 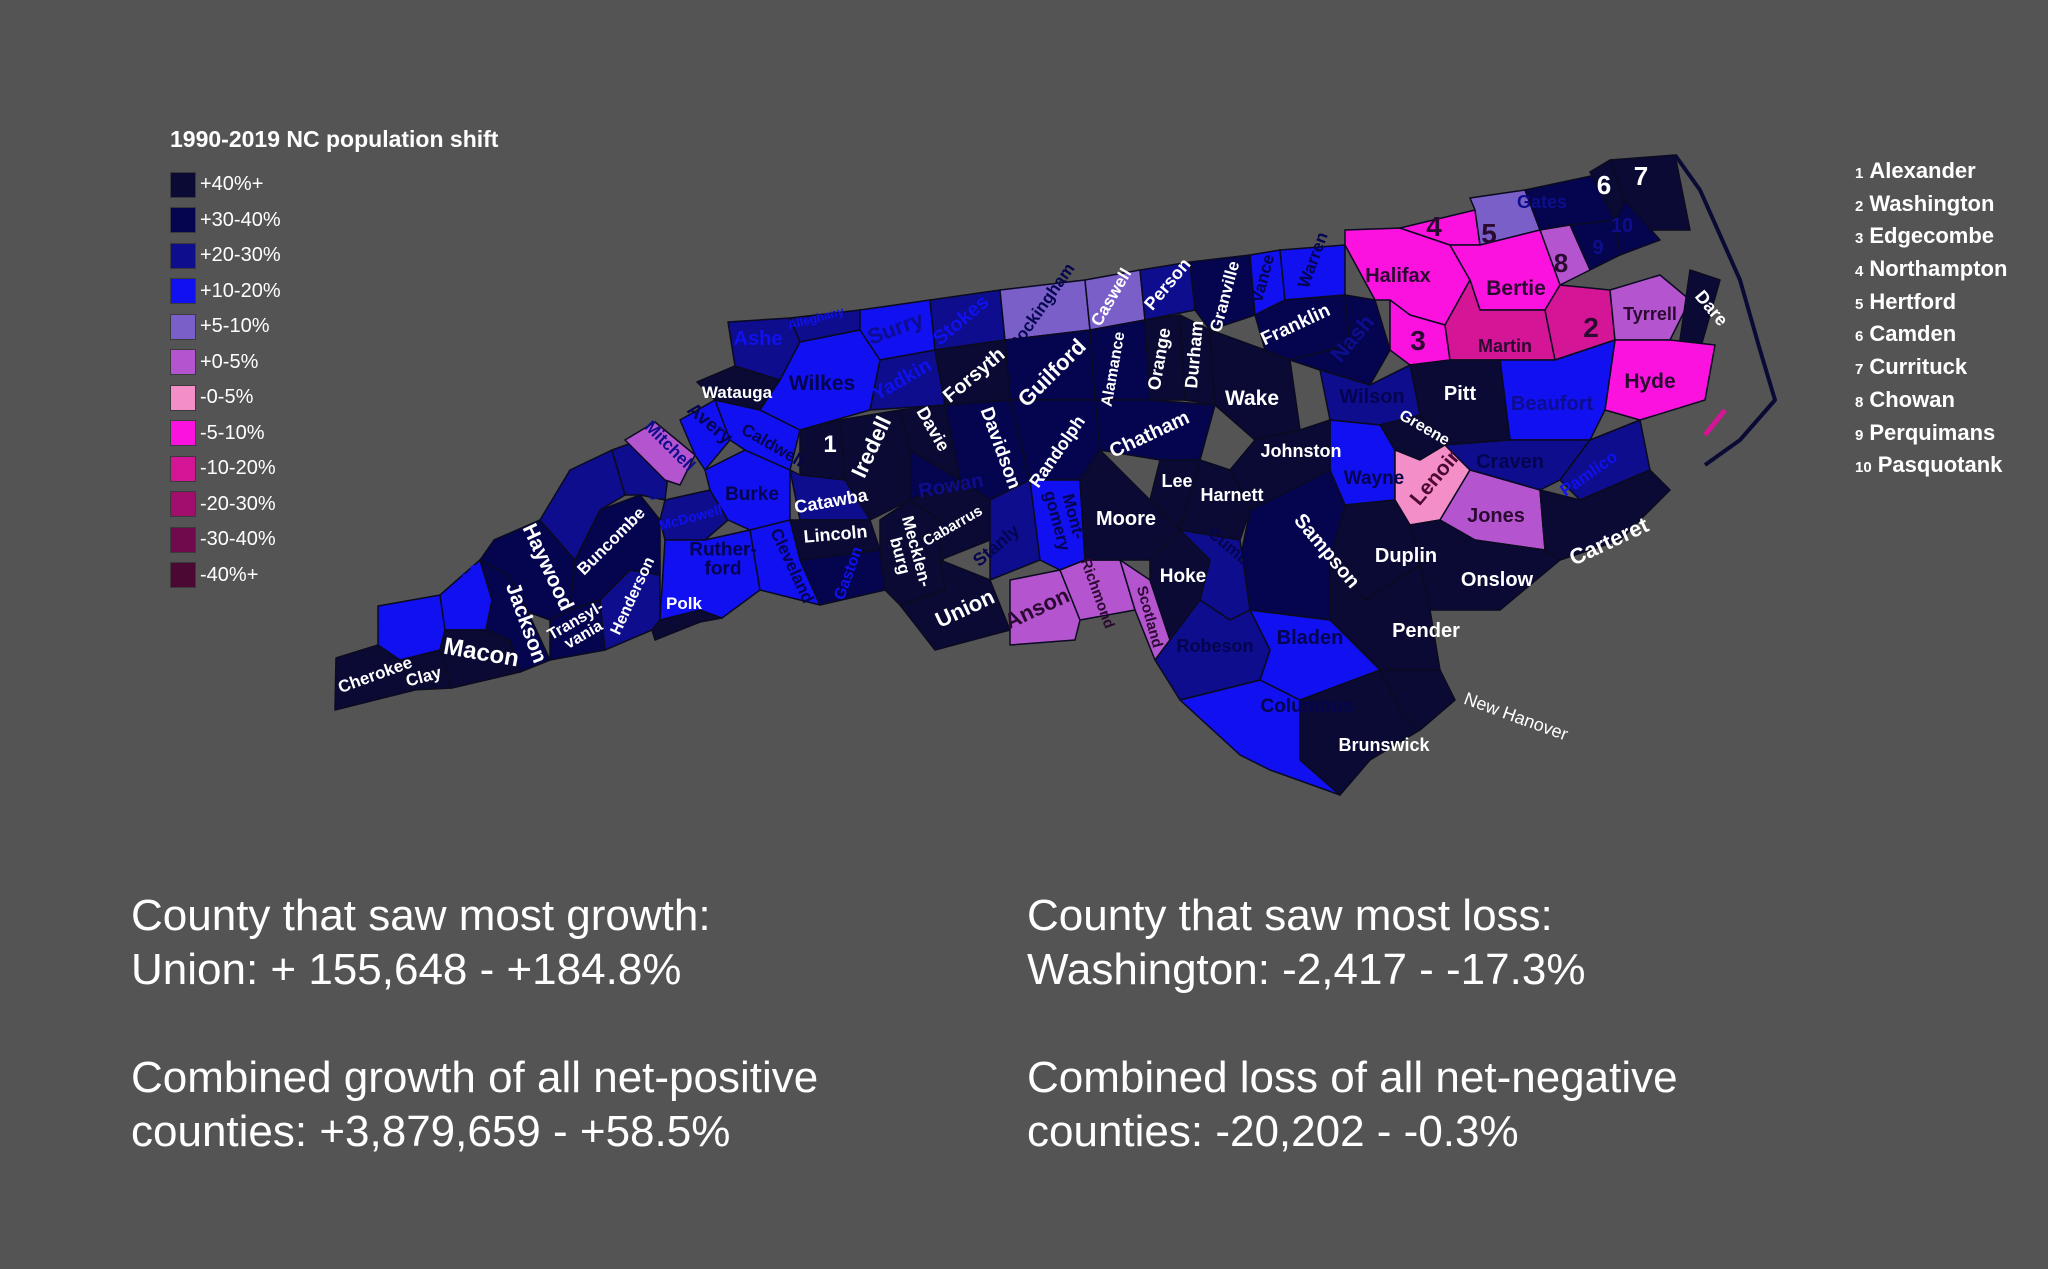 I want to click on legend-label: -40%+, so click(x=229, y=574).